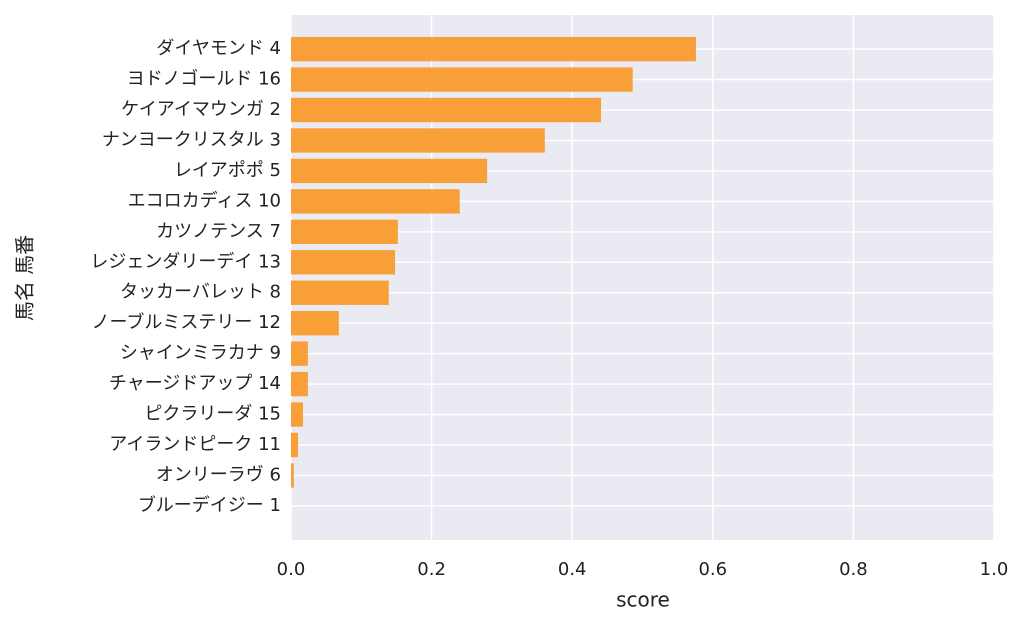  Describe the element at coordinates (572, 569) in the screenshot. I see `x-tick-label: 0.4` at that location.